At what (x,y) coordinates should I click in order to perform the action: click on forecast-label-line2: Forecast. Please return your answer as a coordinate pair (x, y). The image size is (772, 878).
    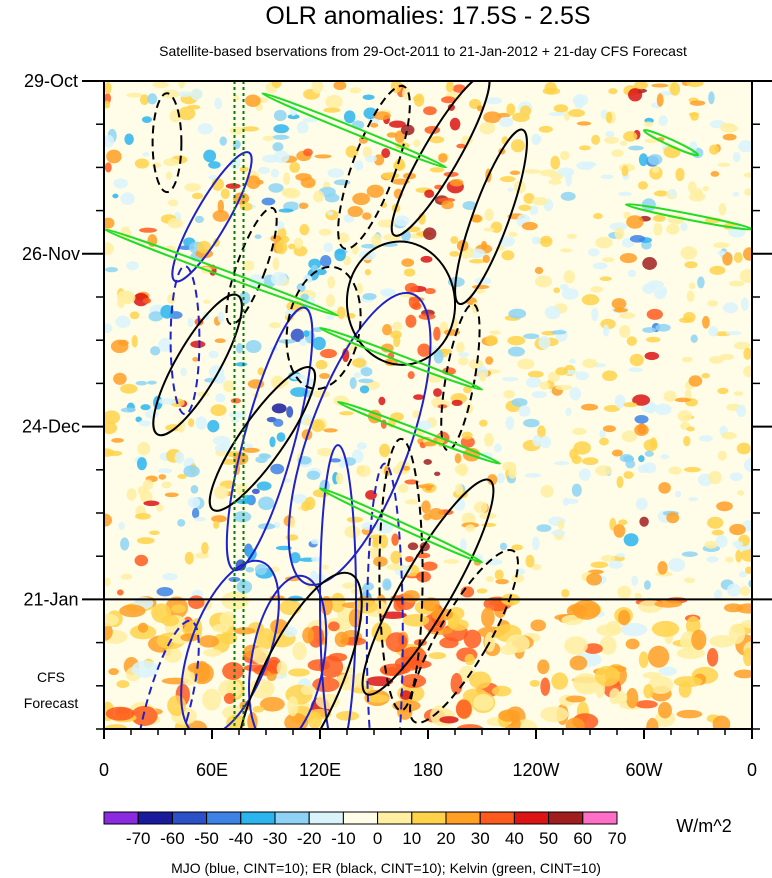
    Looking at the image, I should click on (51, 703).